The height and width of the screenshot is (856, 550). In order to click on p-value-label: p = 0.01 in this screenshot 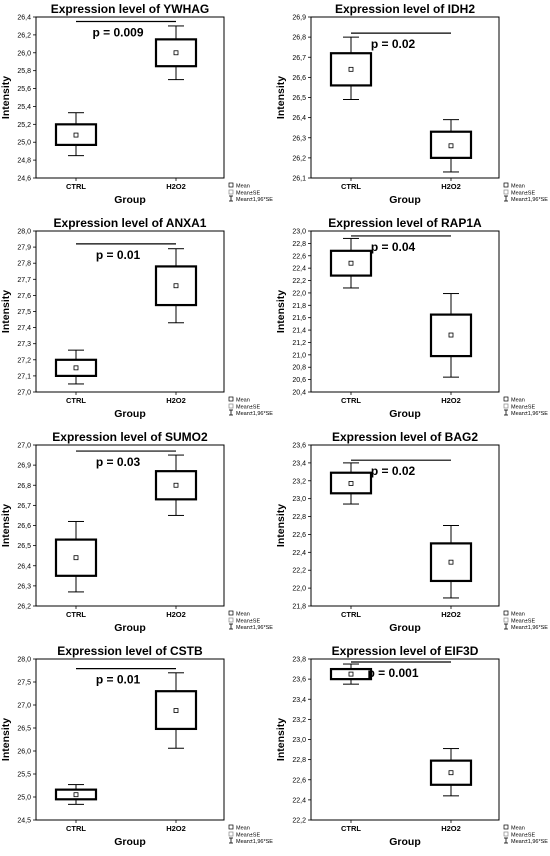, I will do `click(118, 680)`.